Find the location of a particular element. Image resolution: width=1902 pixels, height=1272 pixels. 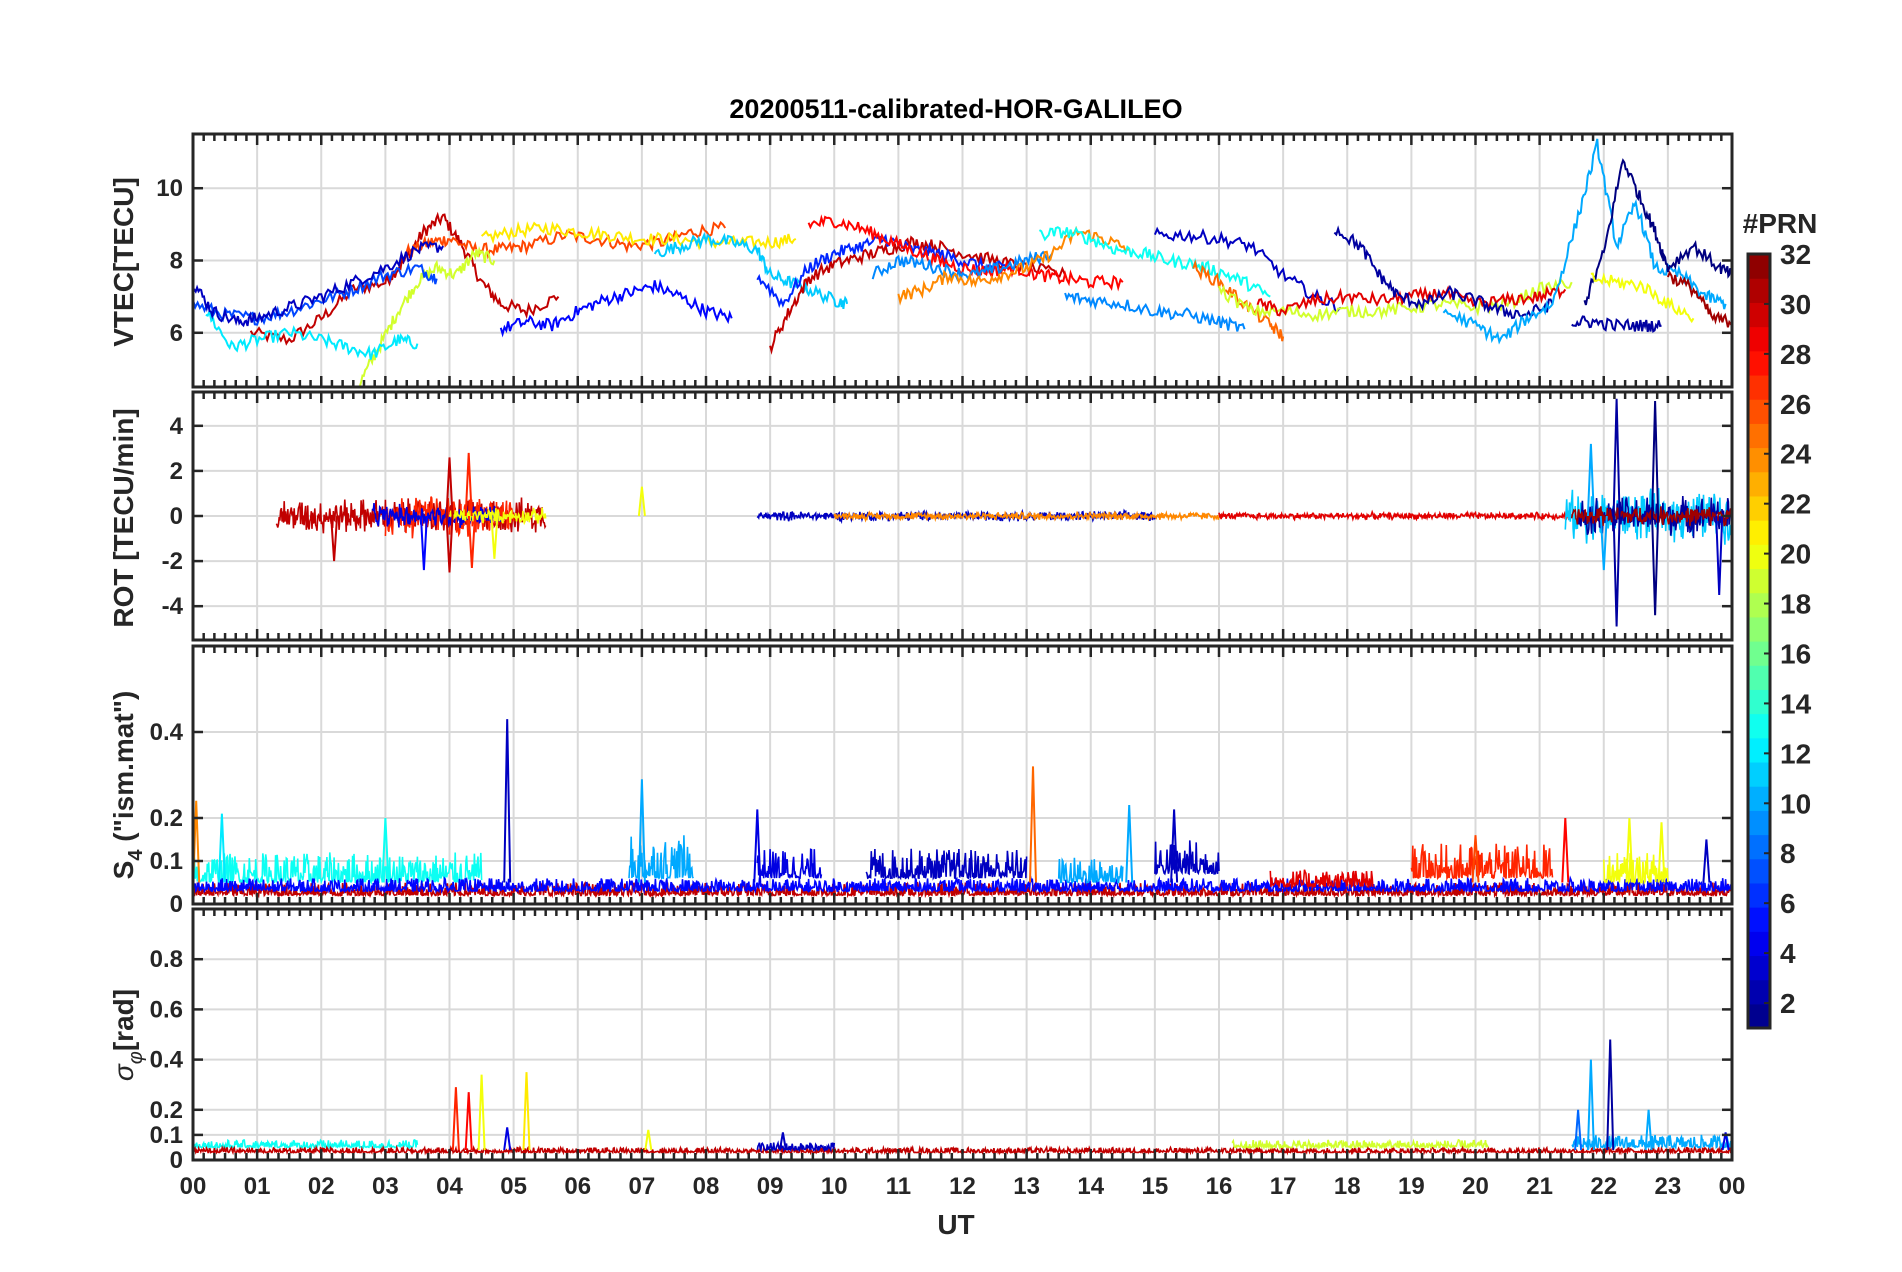

colorbar-tick-label: 30 is located at coordinates (1795, 304).